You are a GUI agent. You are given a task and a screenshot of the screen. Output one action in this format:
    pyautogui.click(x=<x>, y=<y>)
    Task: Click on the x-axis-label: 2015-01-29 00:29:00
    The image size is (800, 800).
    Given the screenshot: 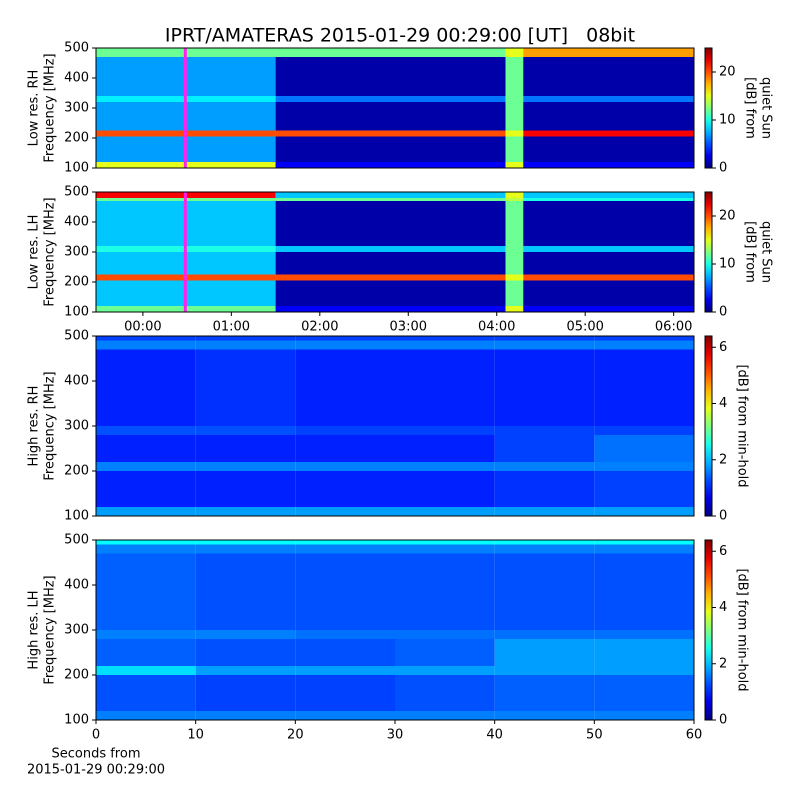 What is the action you would take?
    pyautogui.click(x=96, y=770)
    